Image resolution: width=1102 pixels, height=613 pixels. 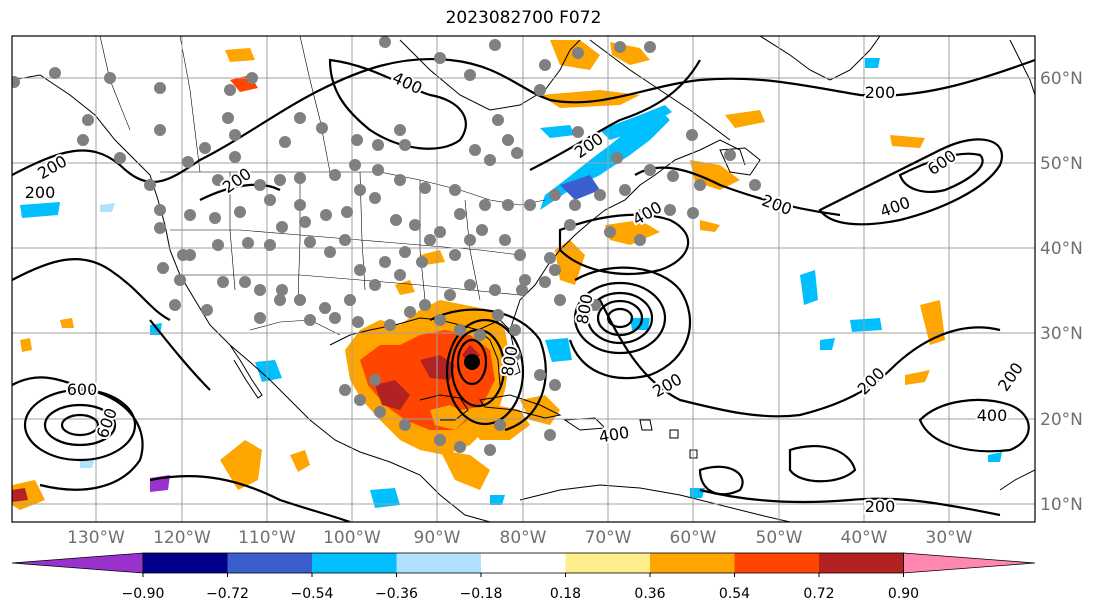 I want to click on storm-center-marker, so click(x=472, y=362).